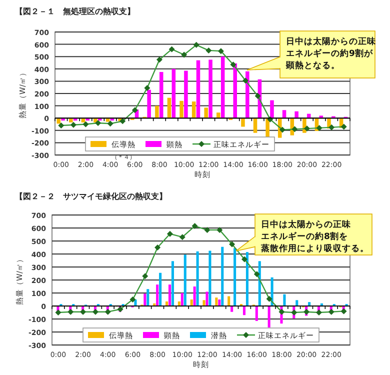 The image size is (390, 375). What do you see at coordinates (75, 11) in the screenshot?
I see `chart-title: 【図２－１ 無処理区の熱収支】` at bounding box center [75, 11].